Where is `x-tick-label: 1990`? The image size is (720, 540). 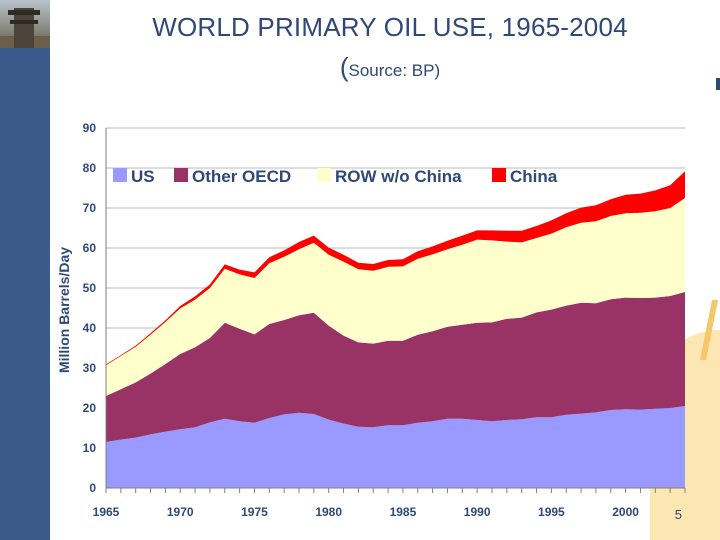 x-tick-label: 1990 is located at coordinates (477, 512).